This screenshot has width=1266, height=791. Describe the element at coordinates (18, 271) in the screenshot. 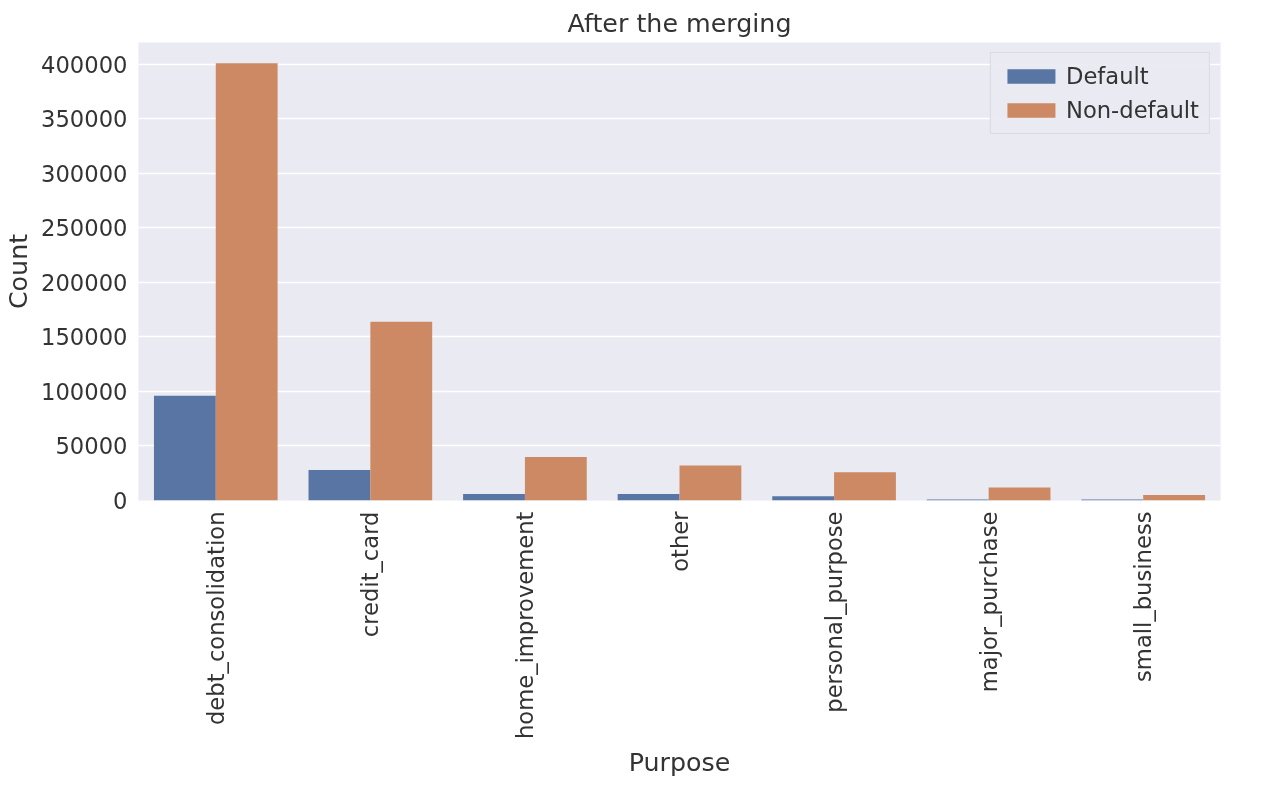

I see `y-axis-title: Count` at that location.